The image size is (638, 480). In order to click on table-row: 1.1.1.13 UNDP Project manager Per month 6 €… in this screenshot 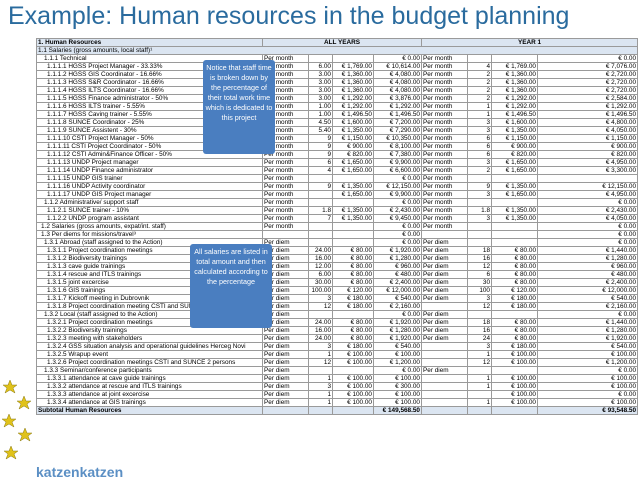, I will do `click(337, 162)`.